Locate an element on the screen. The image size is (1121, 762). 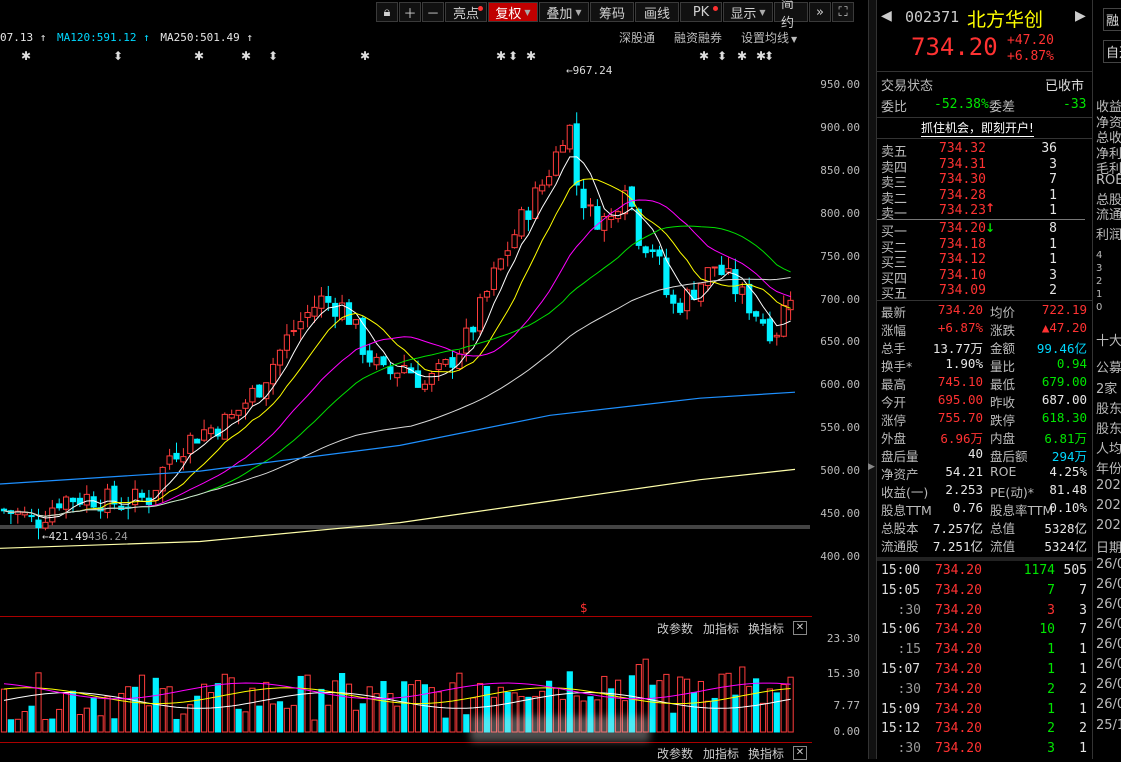
hk-connect-link: 深股通 is located at coordinates (637, 38).